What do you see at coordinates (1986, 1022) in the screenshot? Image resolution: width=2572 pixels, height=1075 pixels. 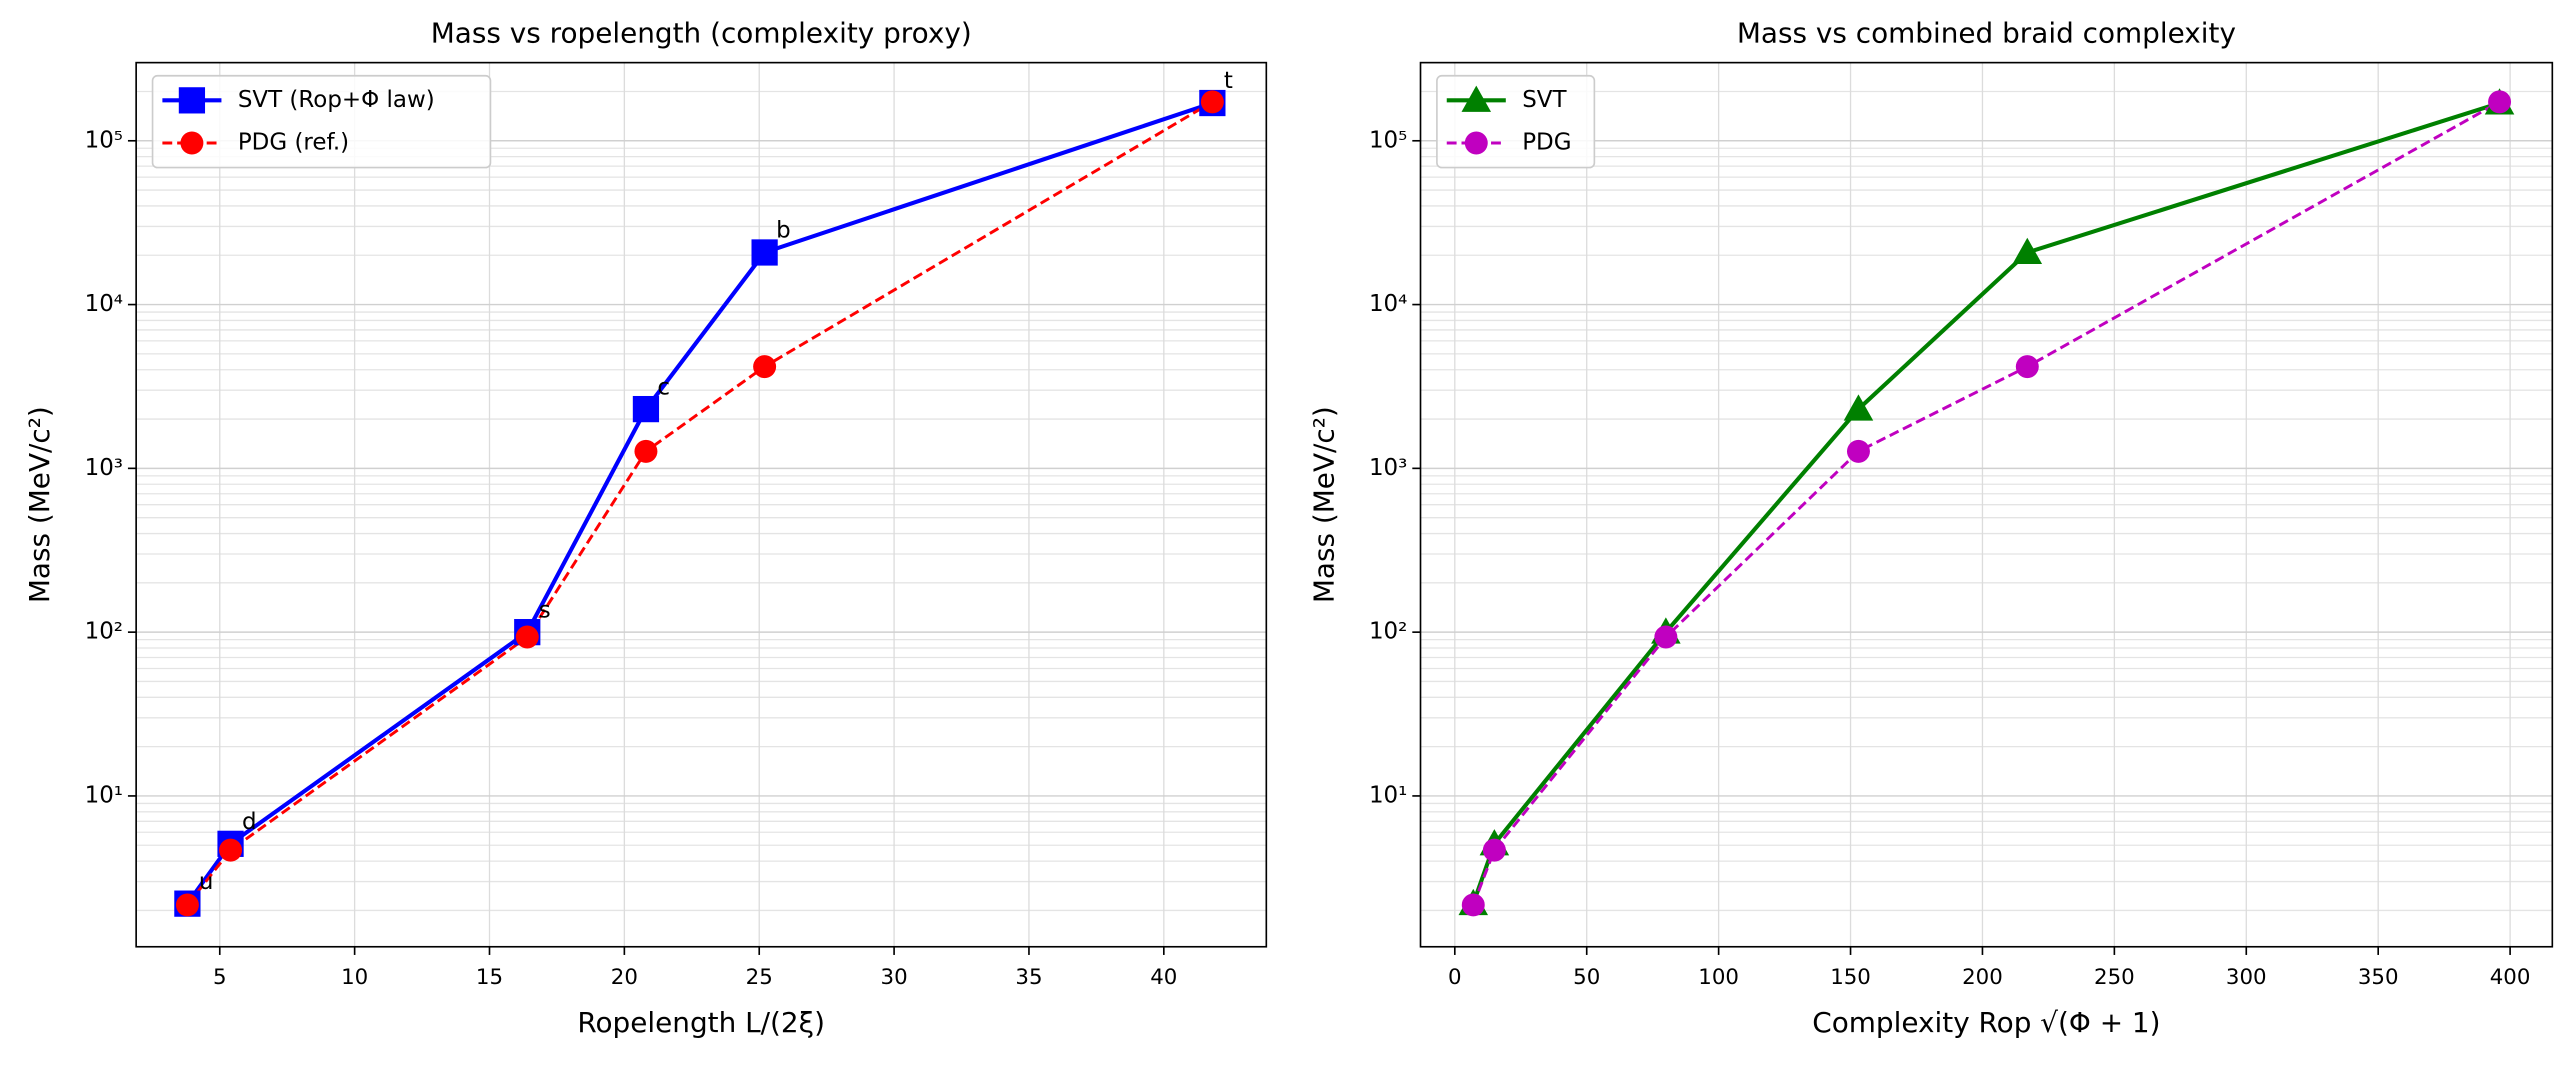 I see `x-axis-label: Complexity Rop √(Φ + 1)` at bounding box center [1986, 1022].